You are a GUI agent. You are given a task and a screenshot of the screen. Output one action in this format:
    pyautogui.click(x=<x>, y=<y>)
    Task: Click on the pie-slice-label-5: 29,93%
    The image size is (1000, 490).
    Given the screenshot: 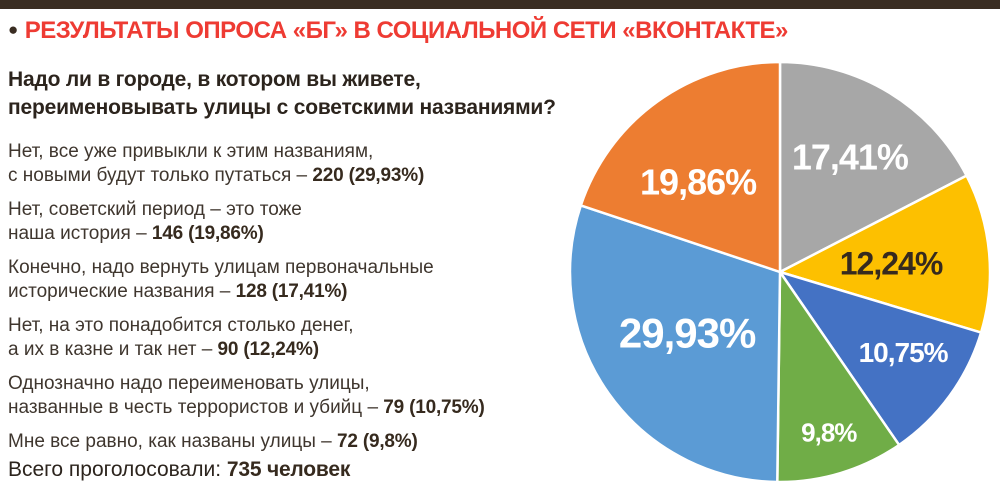 What is the action you would take?
    pyautogui.click(x=687, y=333)
    